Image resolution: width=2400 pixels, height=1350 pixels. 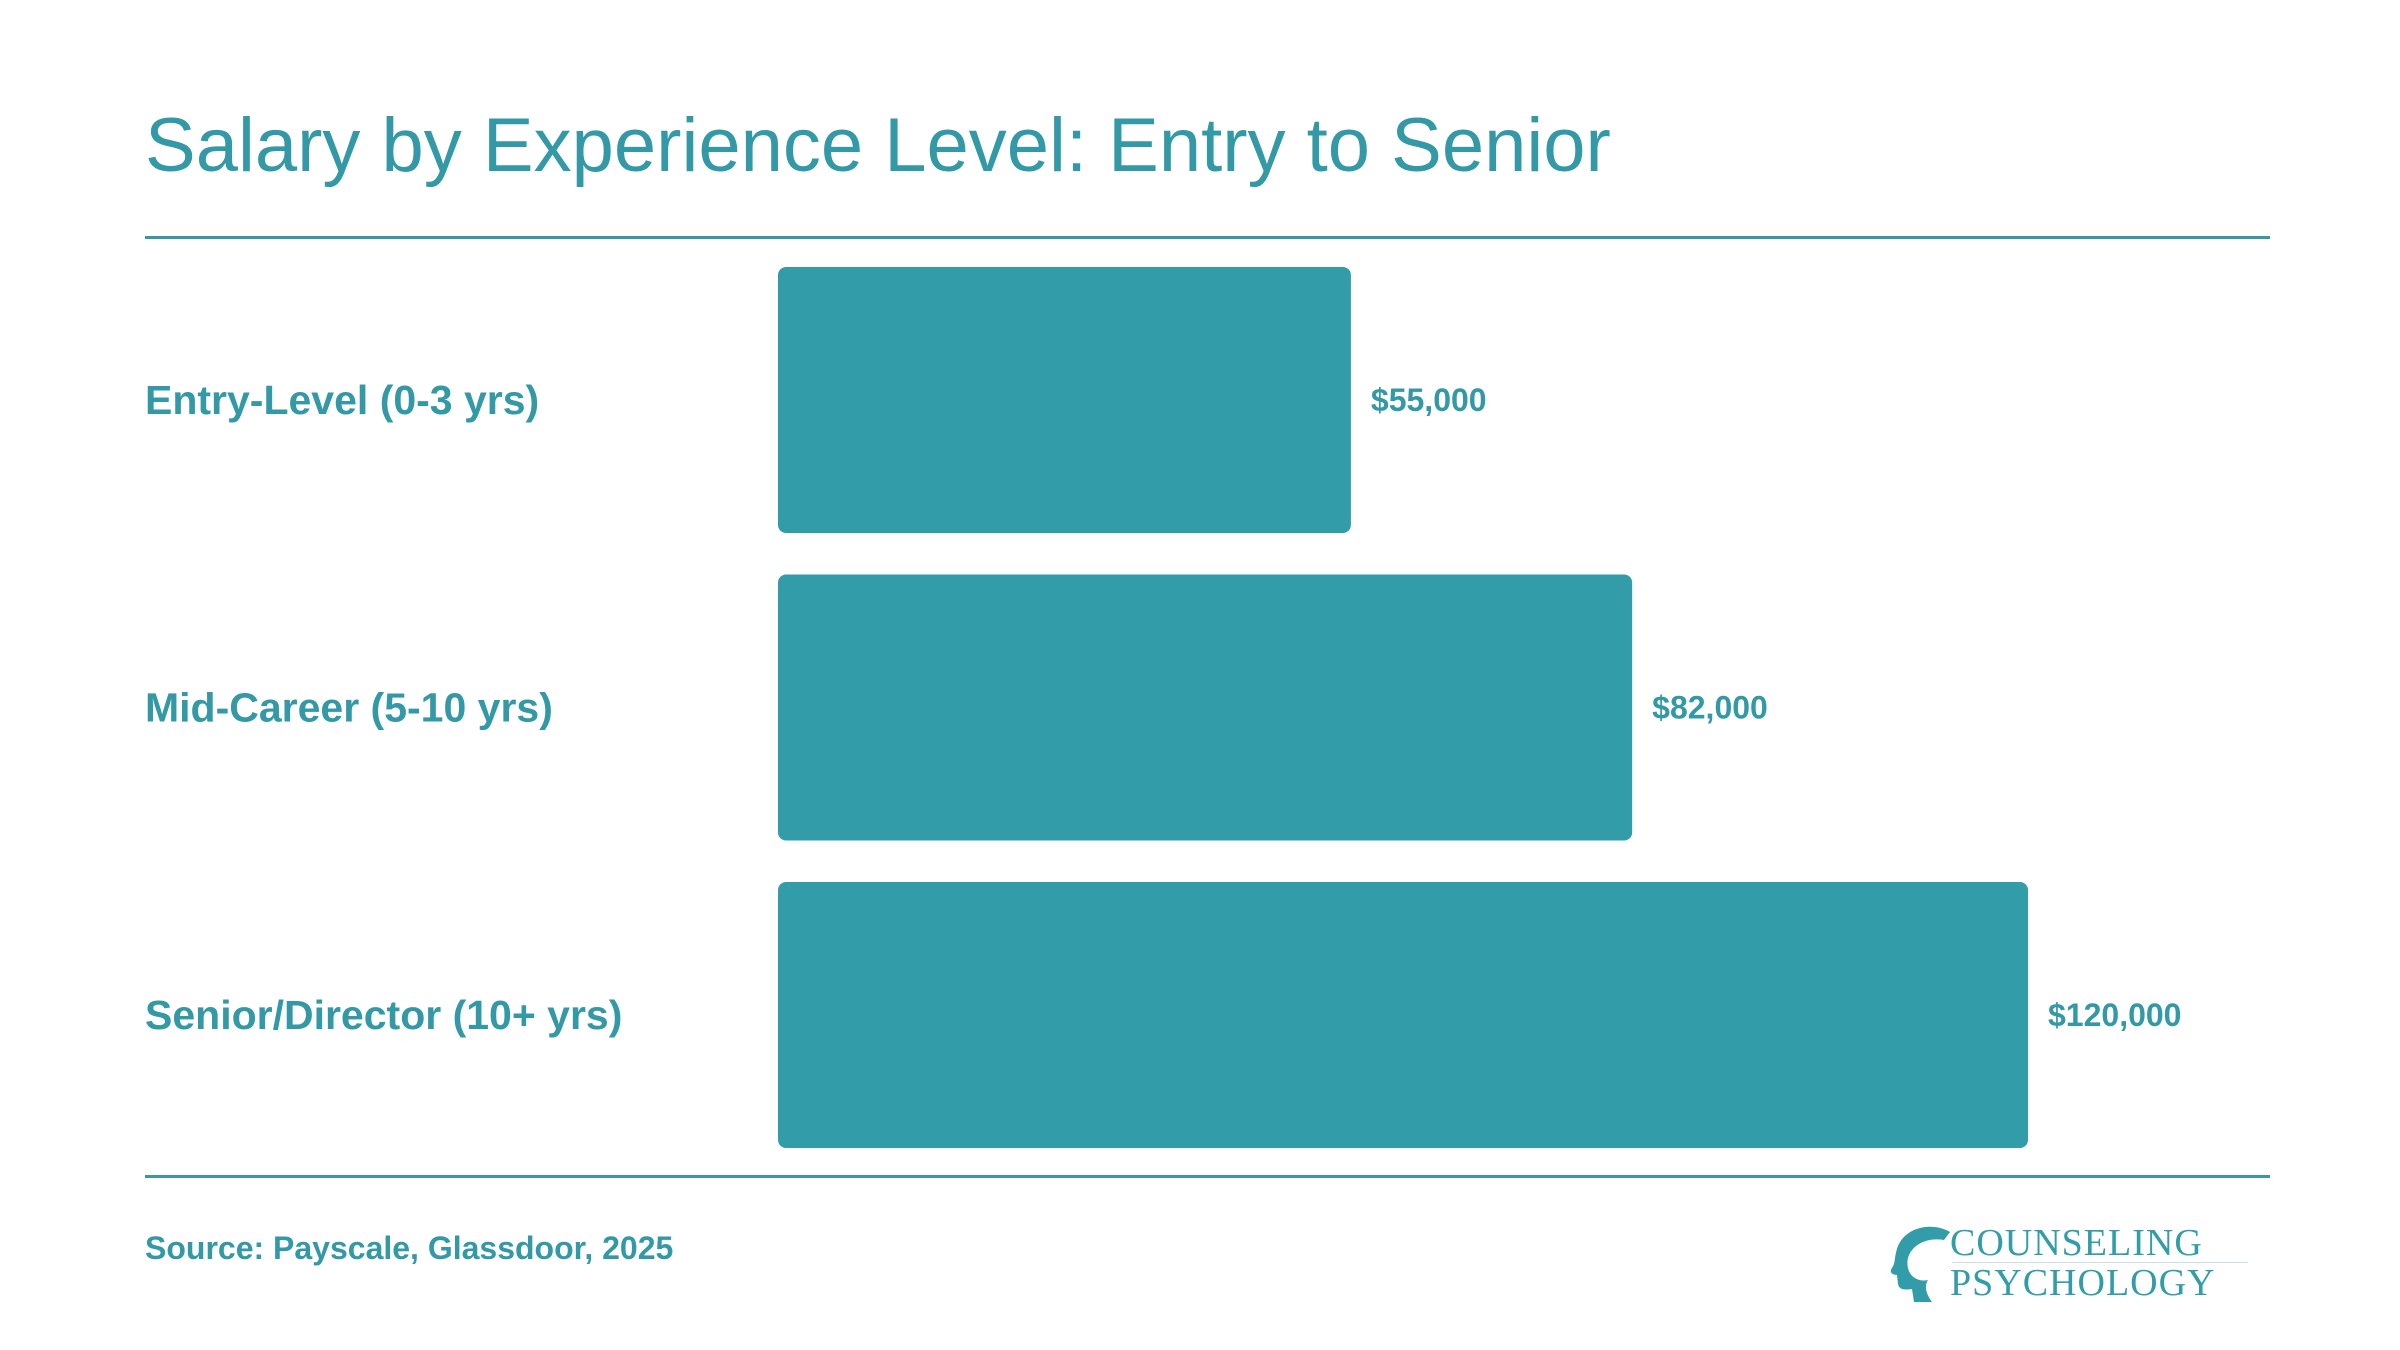 What do you see at coordinates (1710, 708) in the screenshot?
I see `value-label: $82,000` at bounding box center [1710, 708].